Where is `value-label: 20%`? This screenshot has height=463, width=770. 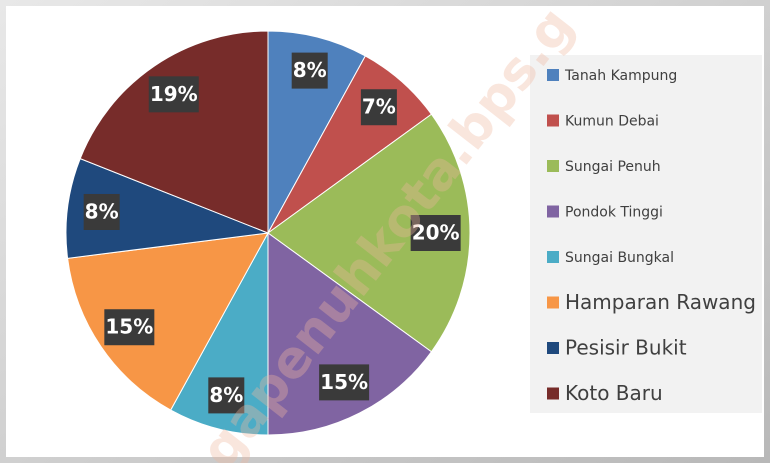
value-label: 20% is located at coordinates (436, 233).